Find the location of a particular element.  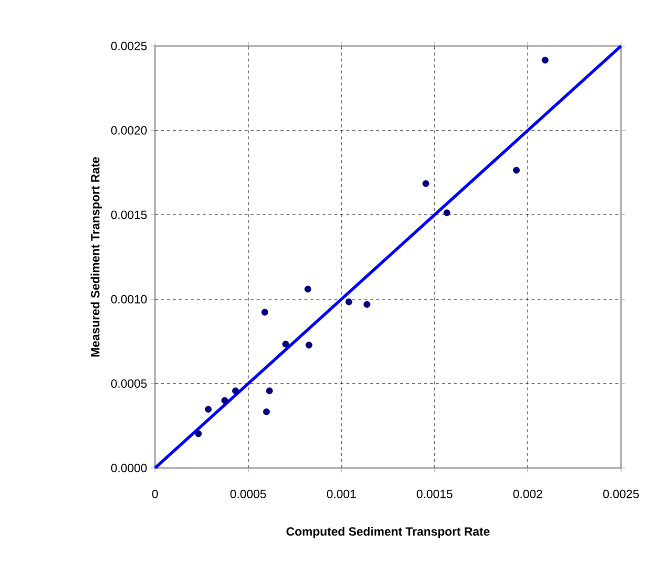

x-axis-title: Computed Sediment Transport Rate is located at coordinates (388, 532).